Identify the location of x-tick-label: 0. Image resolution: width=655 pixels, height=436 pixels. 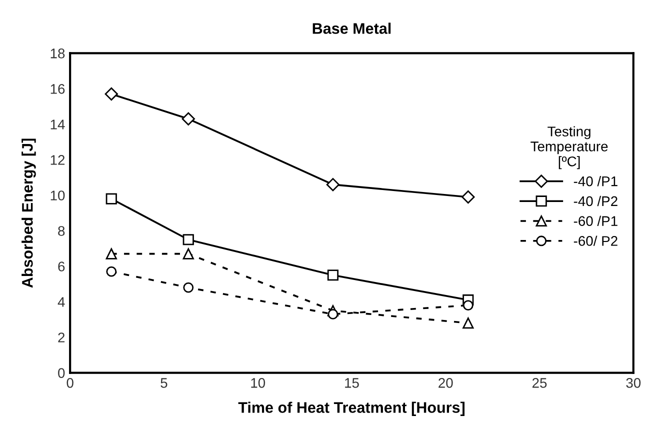
(70, 383).